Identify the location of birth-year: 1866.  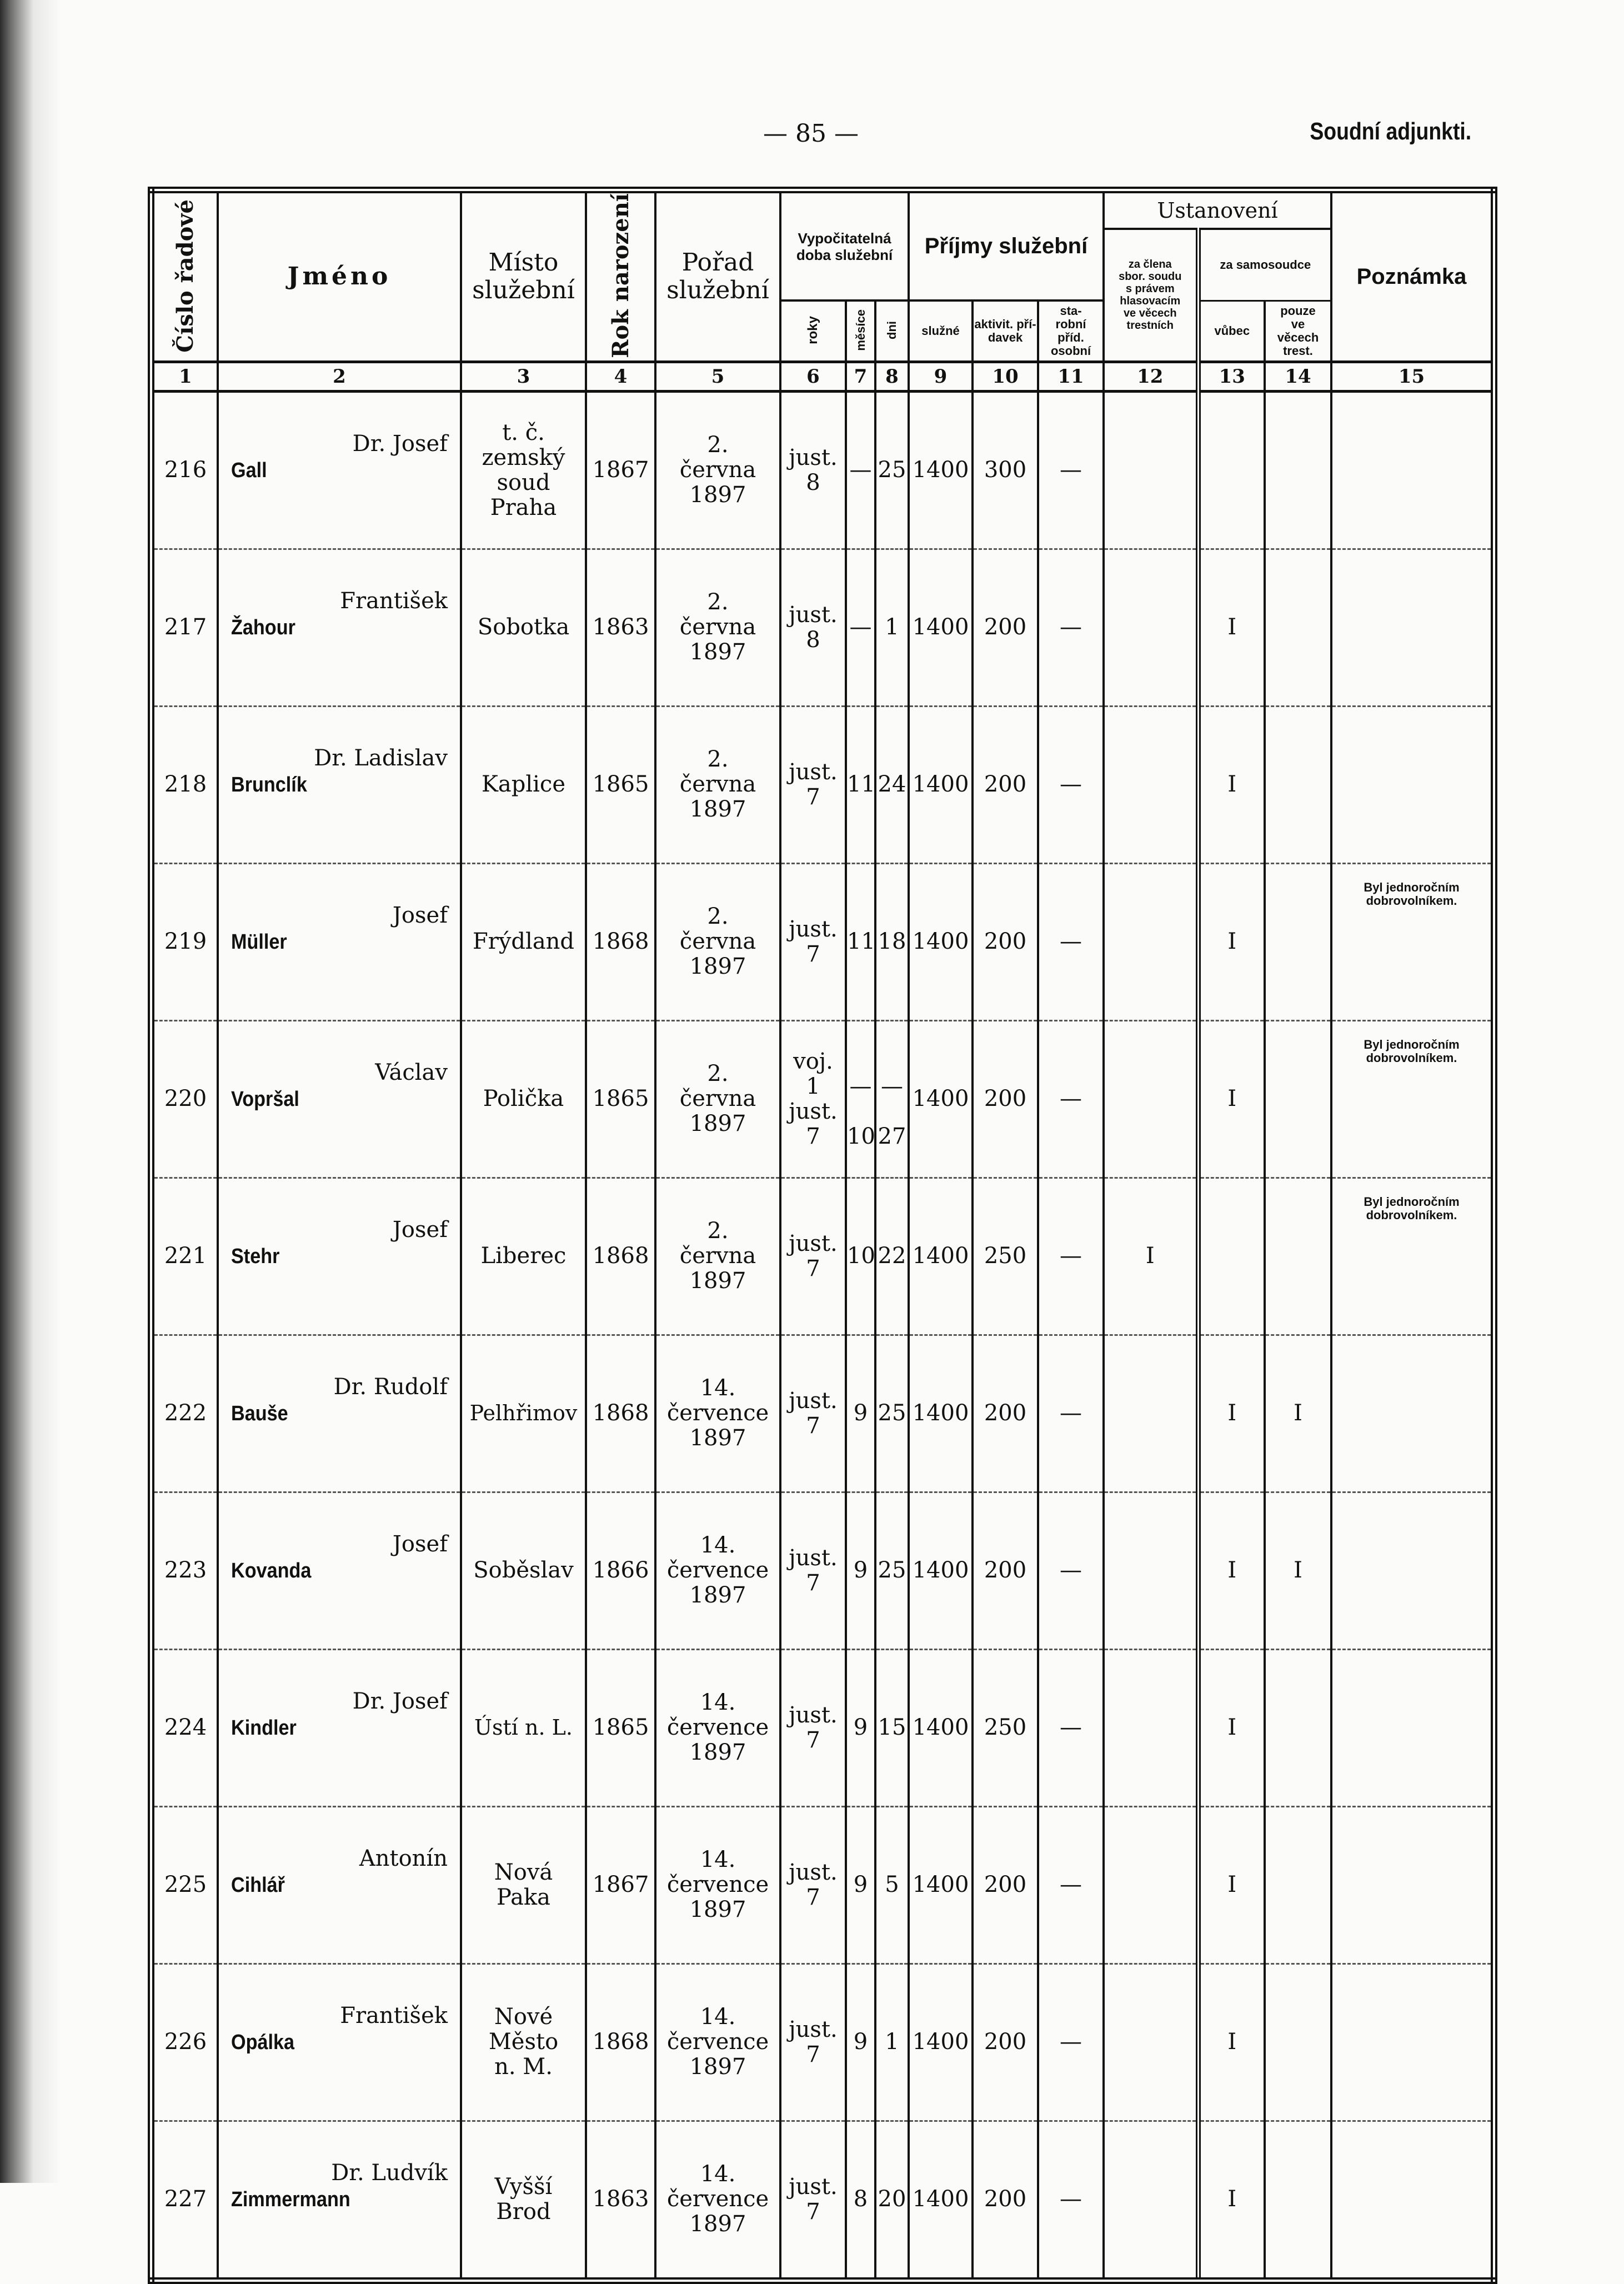
(620, 1571).